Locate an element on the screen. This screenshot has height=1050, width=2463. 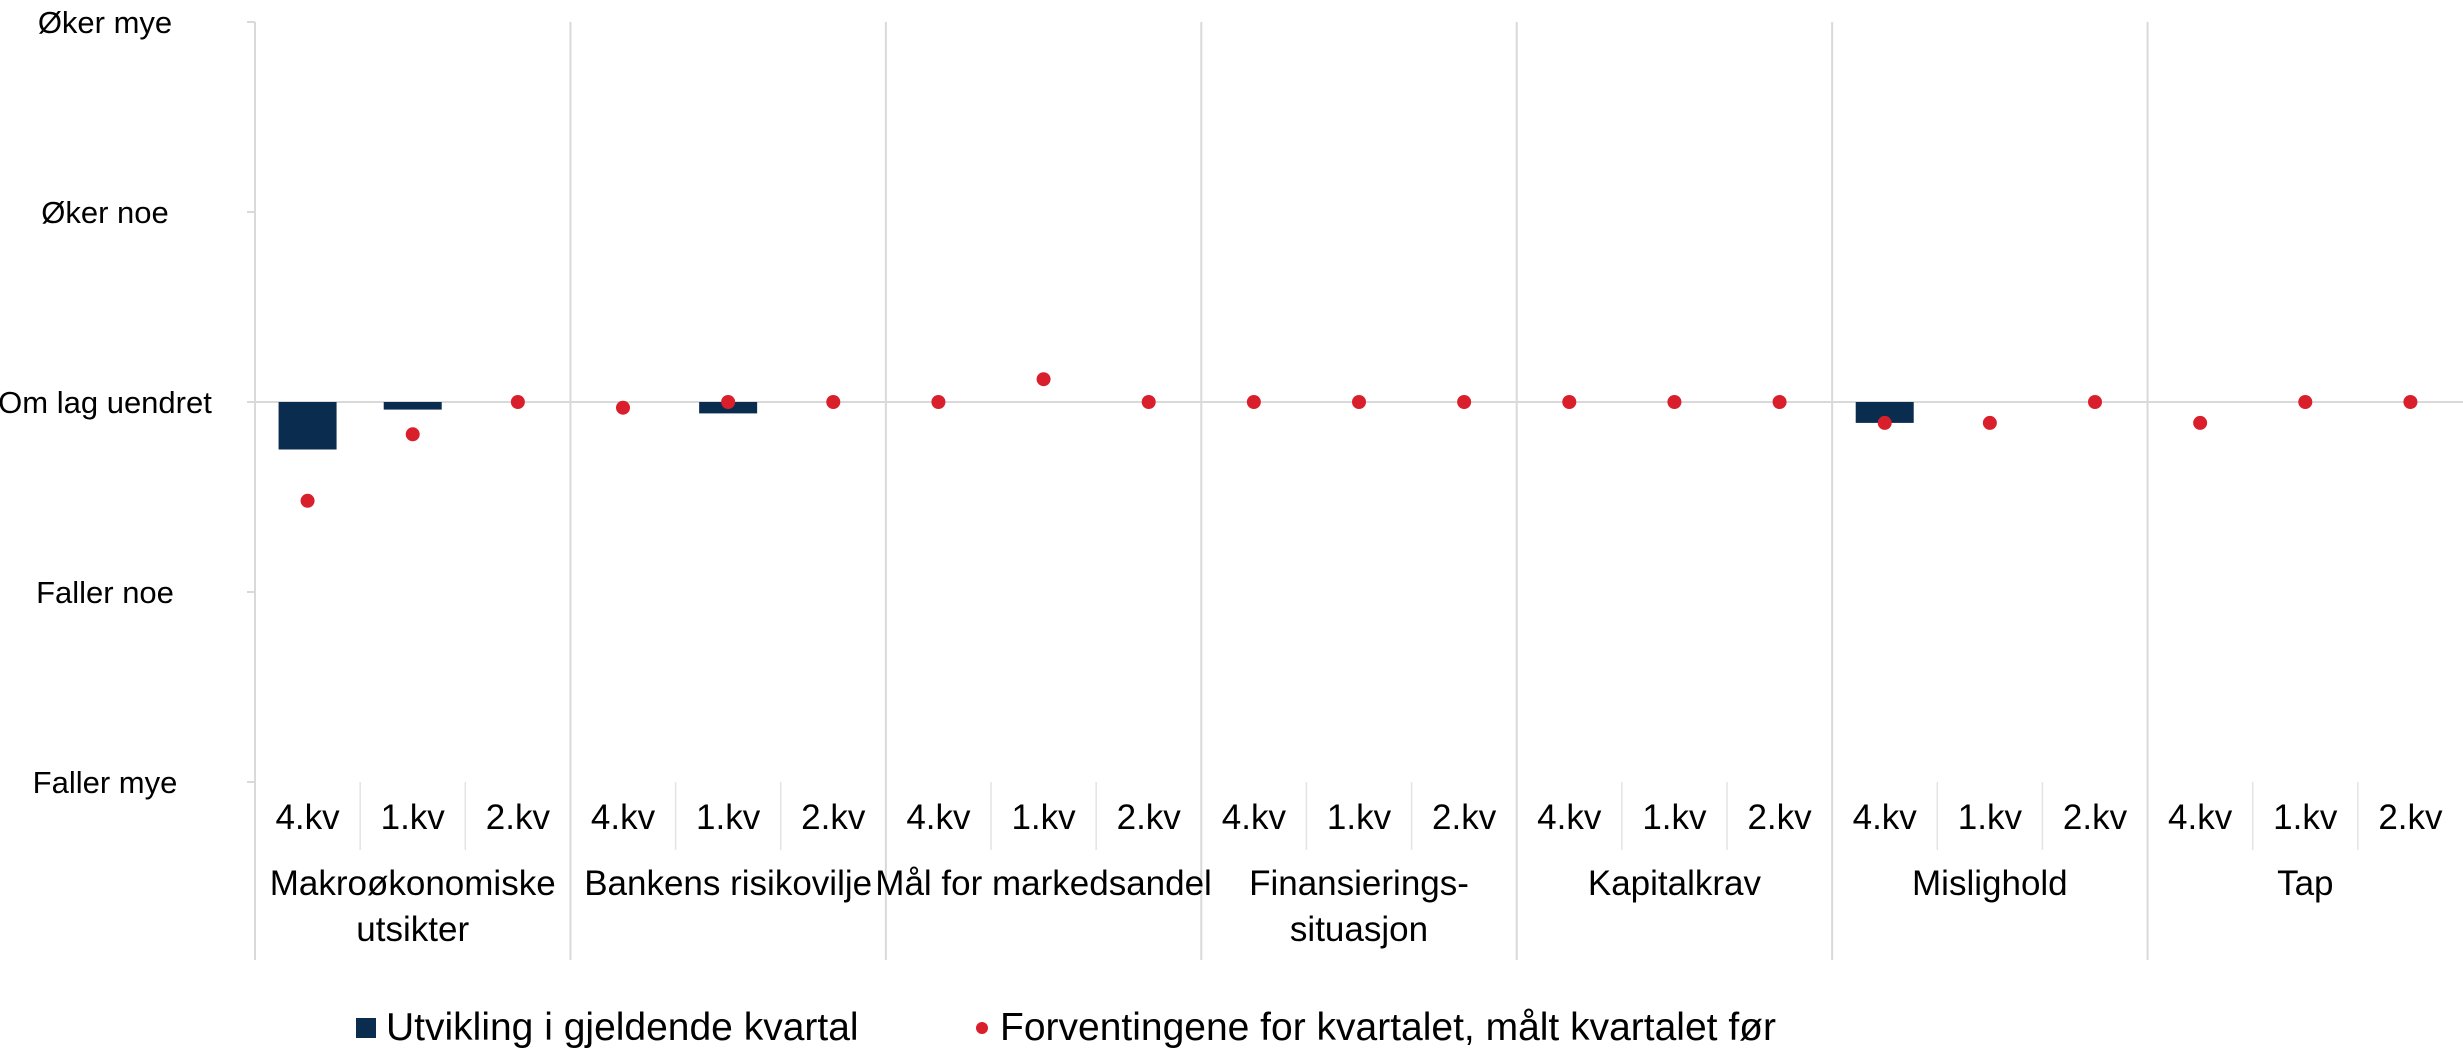
group-label: Mislighold is located at coordinates (1990, 883).